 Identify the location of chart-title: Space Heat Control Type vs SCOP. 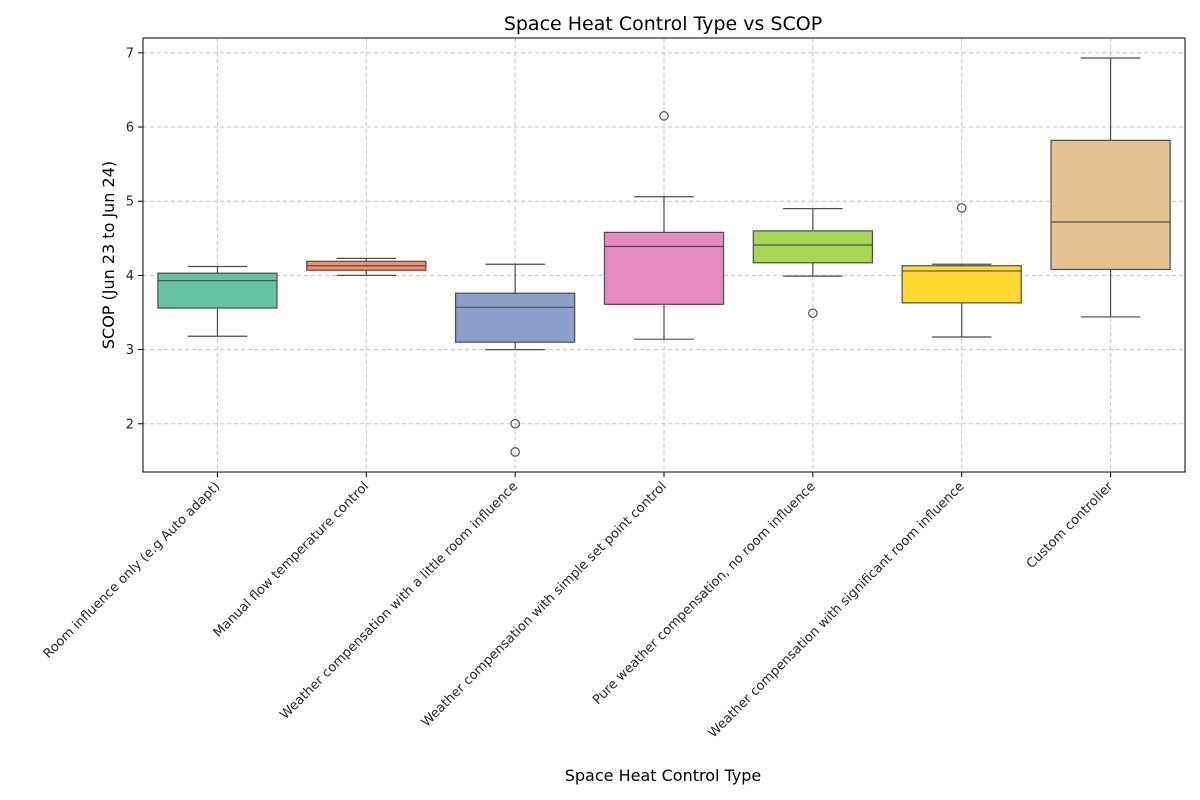
(663, 24).